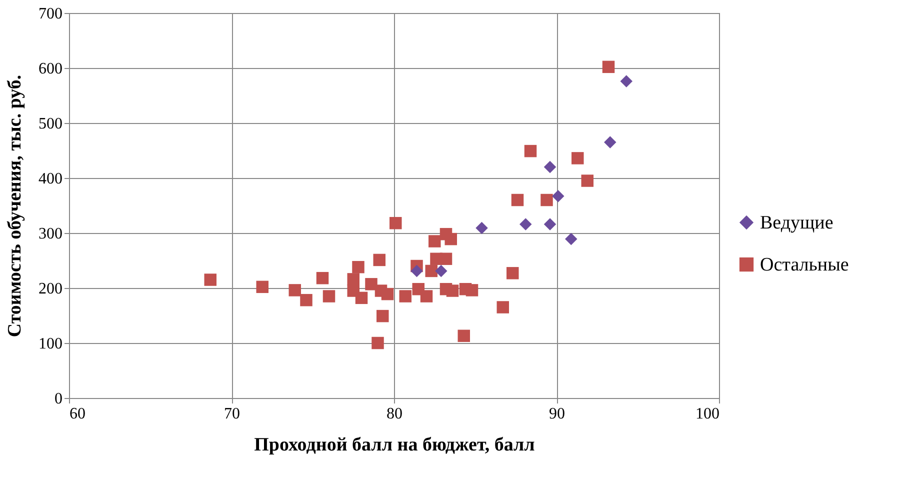 This screenshot has height=482, width=924. What do you see at coordinates (50, 289) in the screenshot?
I see `y-tick-label: 200` at bounding box center [50, 289].